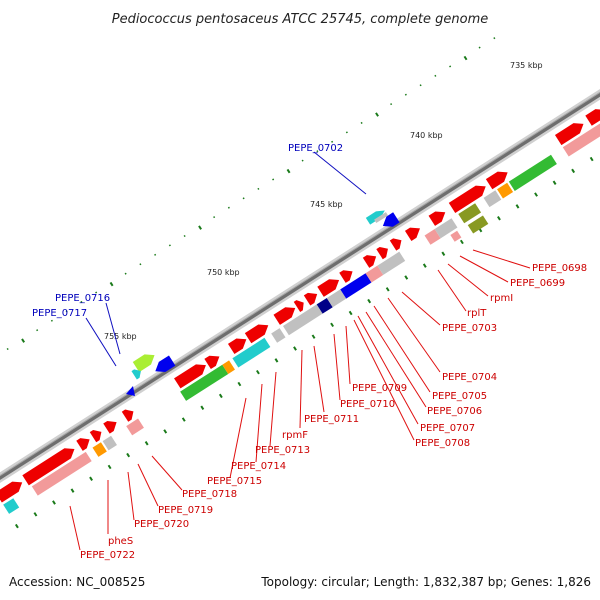  Describe the element at coordinates (59, 313) in the screenshot. I see `gene-label: PEPE_0717` at that location.